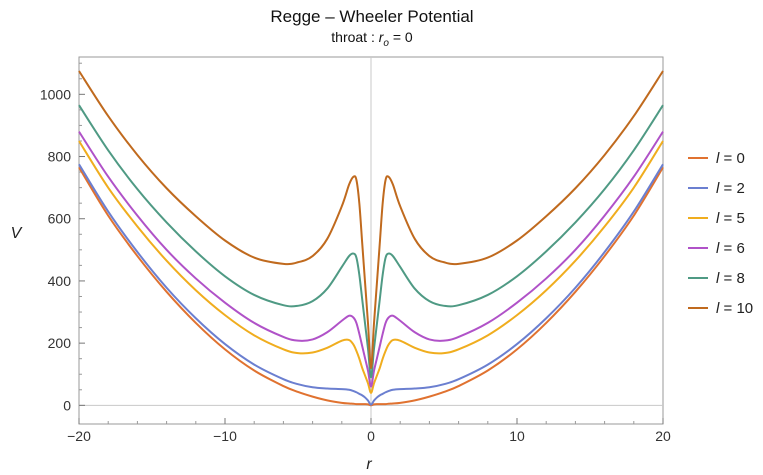 The image size is (763, 475). What do you see at coordinates (401, 37) in the screenshot?
I see `subtitle-suffix: = 0` at bounding box center [401, 37].